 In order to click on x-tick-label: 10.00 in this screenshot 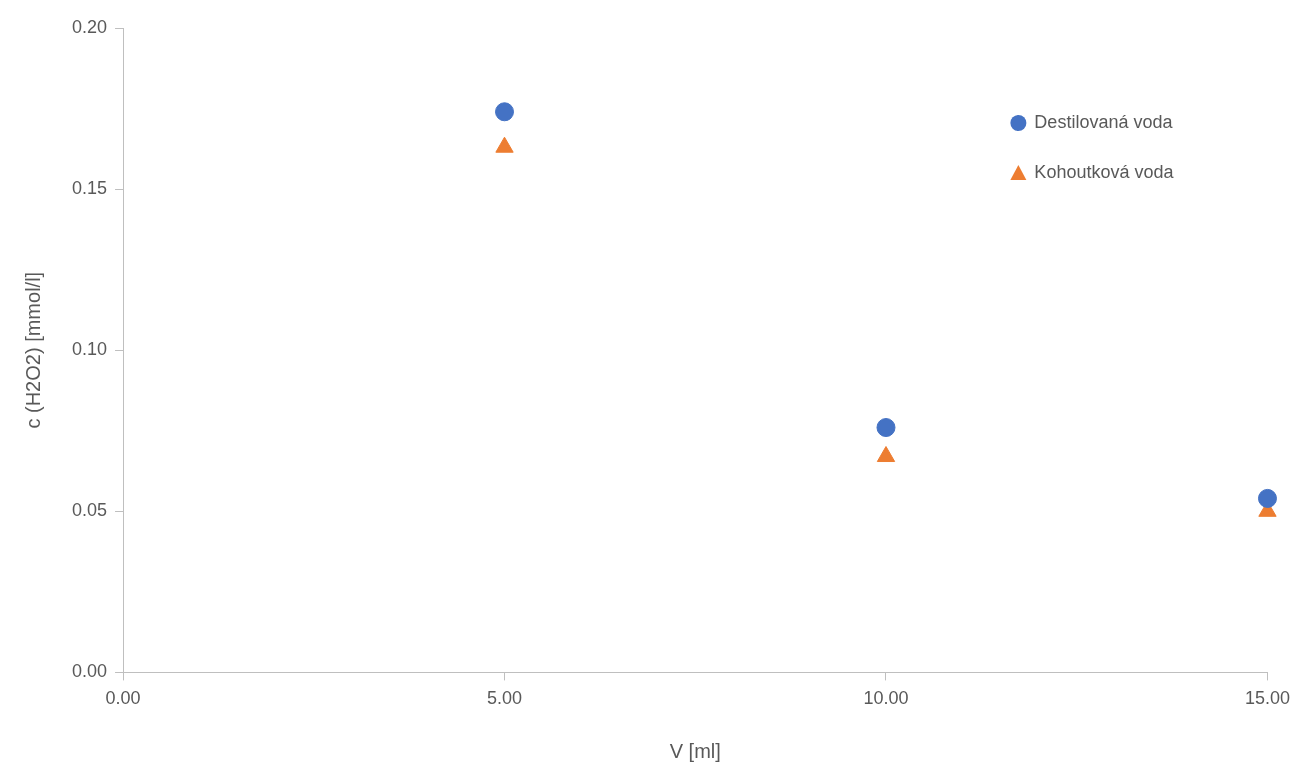, I will do `click(886, 698)`.